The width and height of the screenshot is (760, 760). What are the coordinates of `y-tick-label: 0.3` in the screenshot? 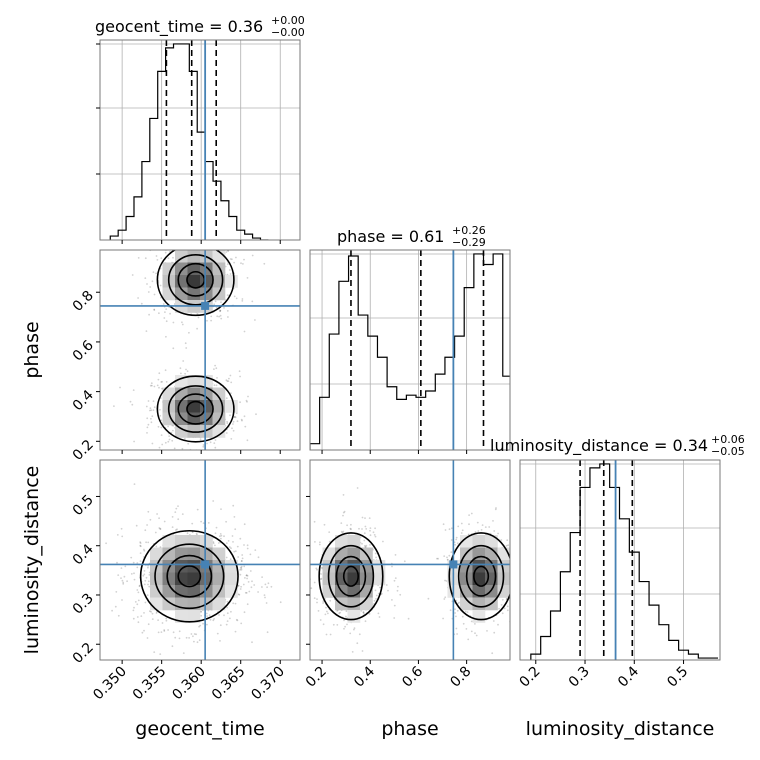 It's located at (83, 603).